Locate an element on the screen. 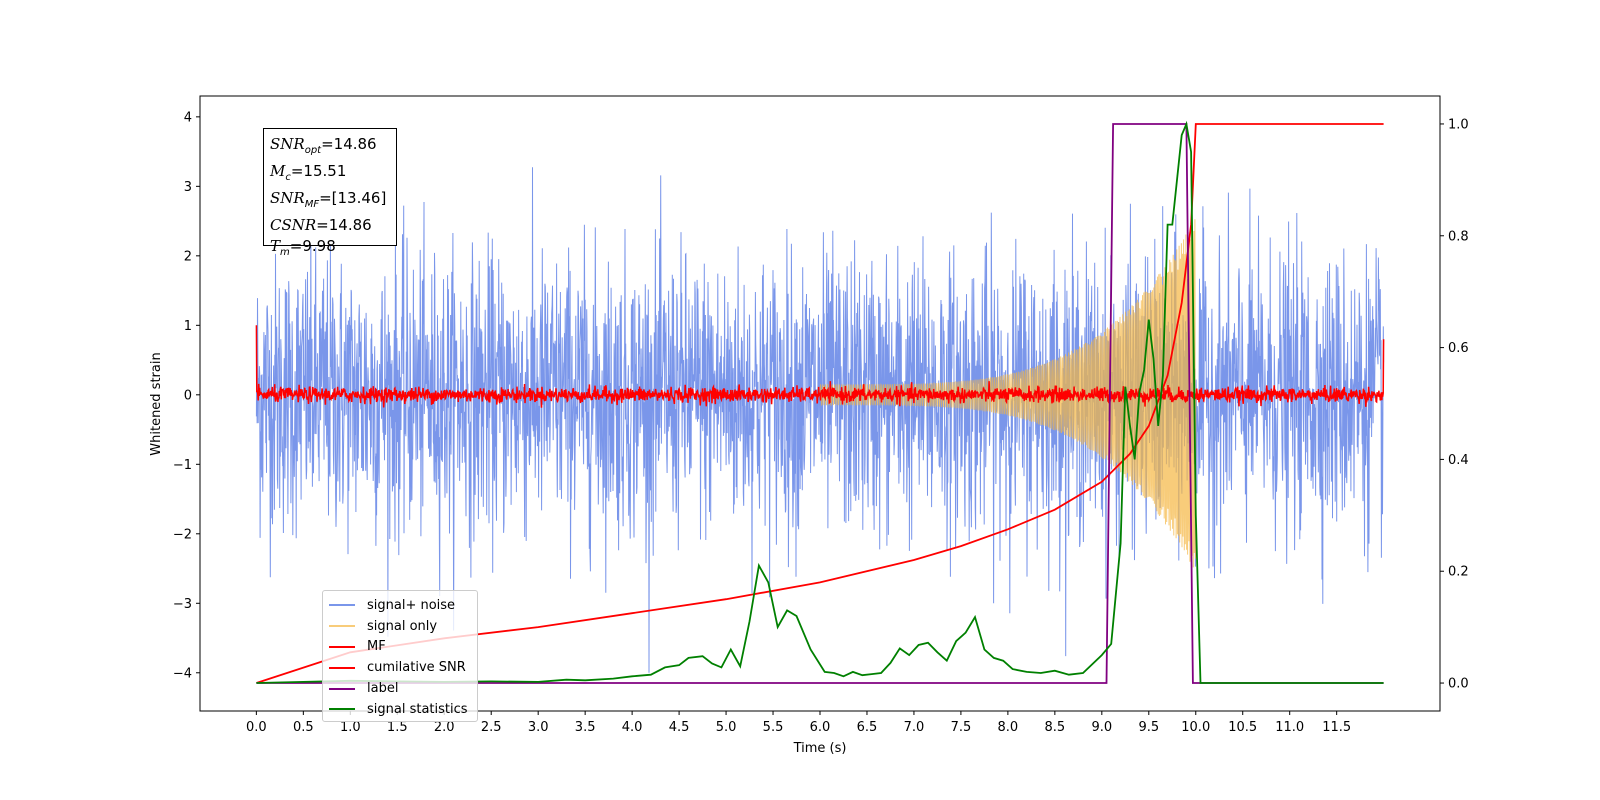 The width and height of the screenshot is (1600, 800). x-tick-label: 2.5 is located at coordinates (491, 727).